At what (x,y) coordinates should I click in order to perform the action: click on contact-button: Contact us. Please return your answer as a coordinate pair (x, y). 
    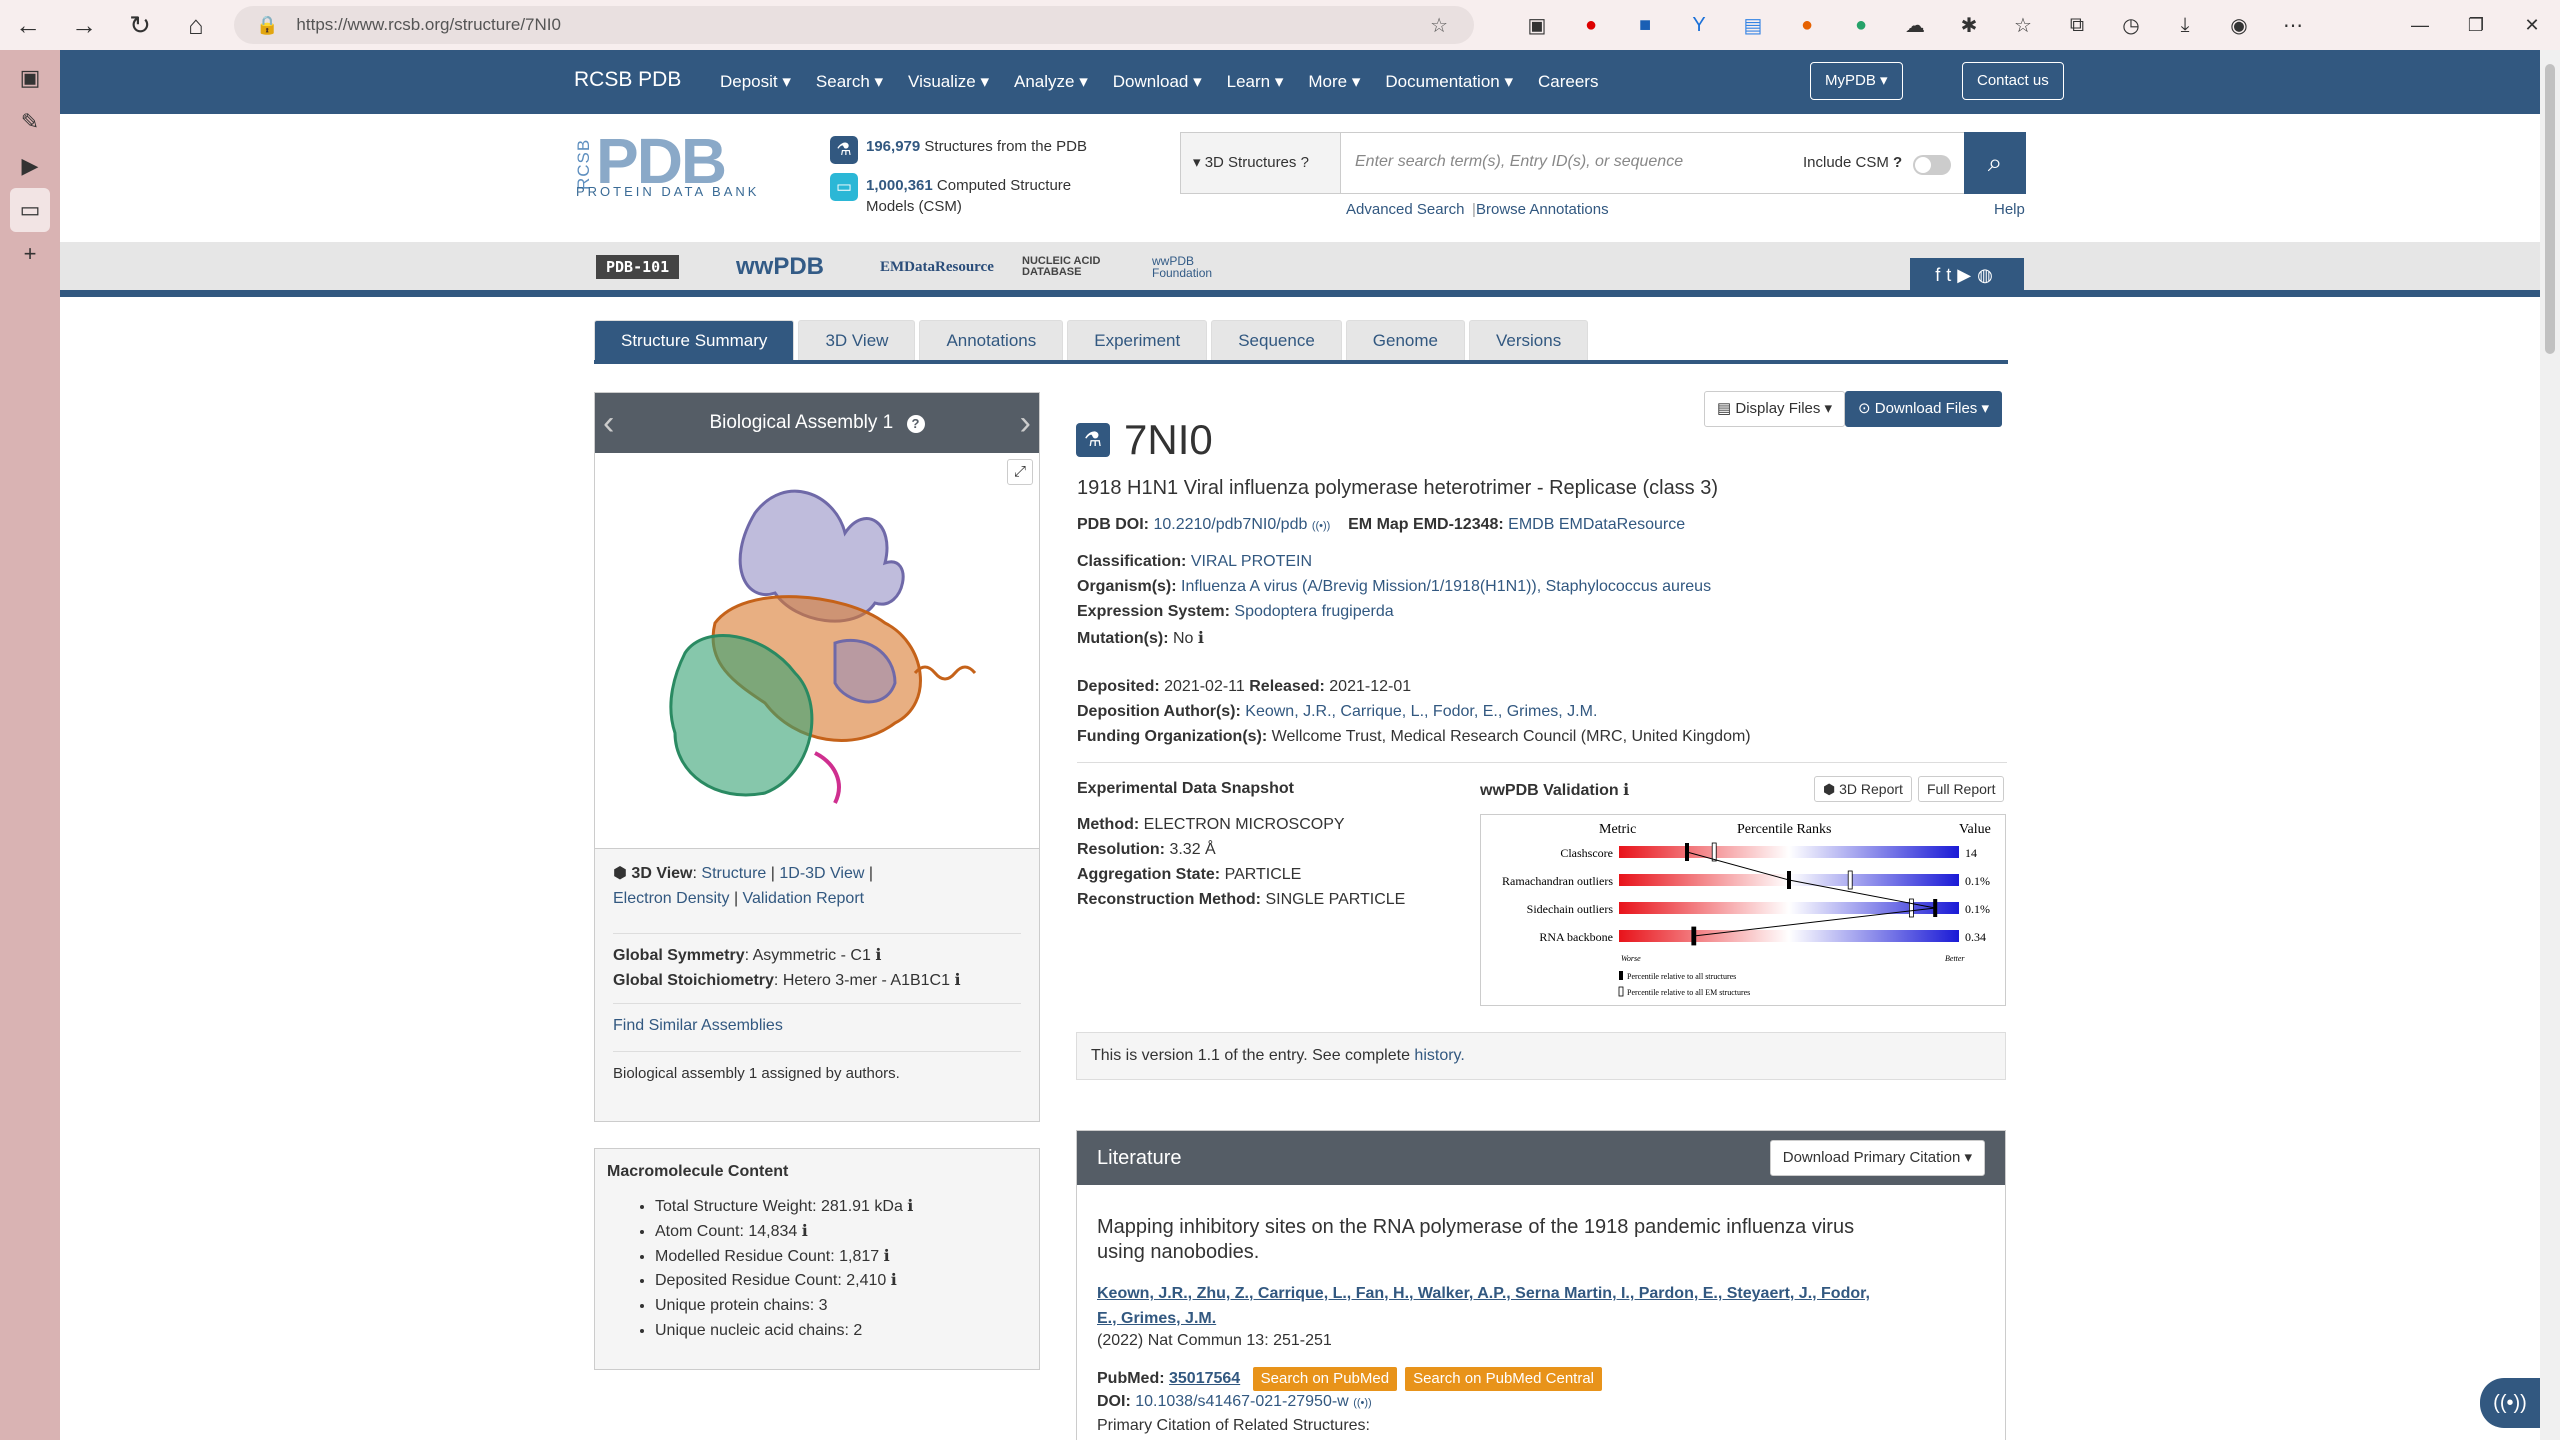
    Looking at the image, I should click on (2013, 81).